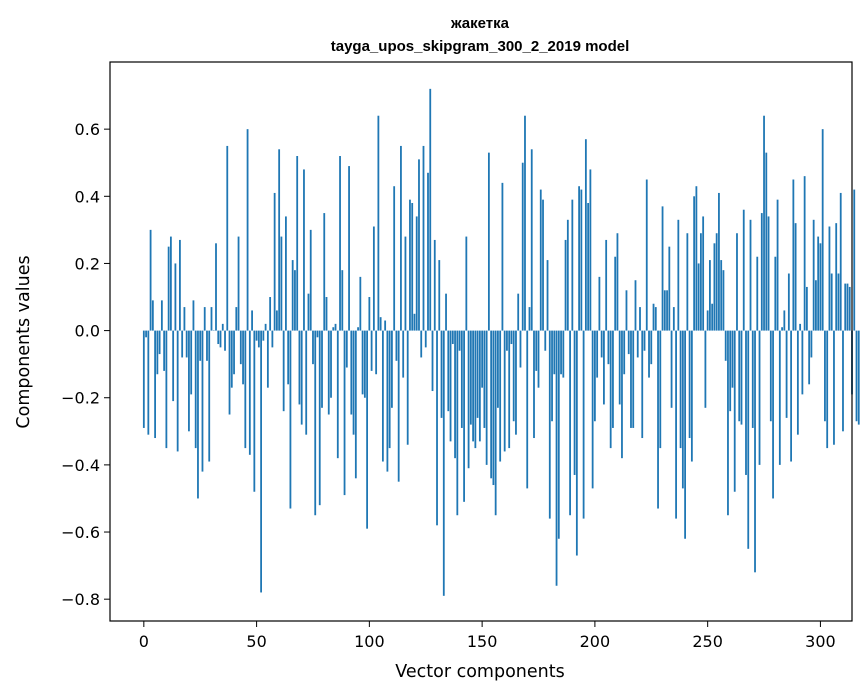 The image size is (867, 696). Describe the element at coordinates (482, 641) in the screenshot. I see `x-tick-label: 150` at that location.